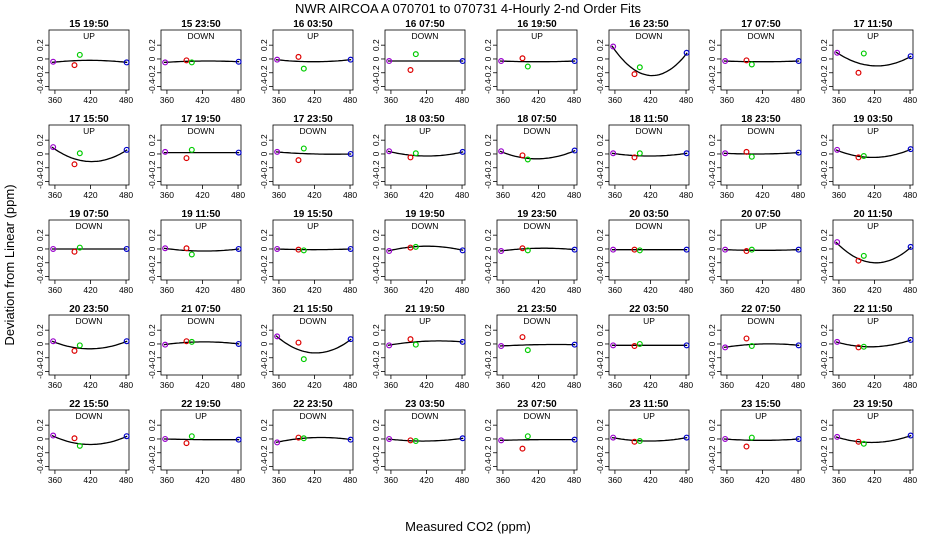 The width and height of the screenshot is (936, 540). Describe the element at coordinates (761, 214) in the screenshot. I see `panel-label: 20 07:50` at that location.